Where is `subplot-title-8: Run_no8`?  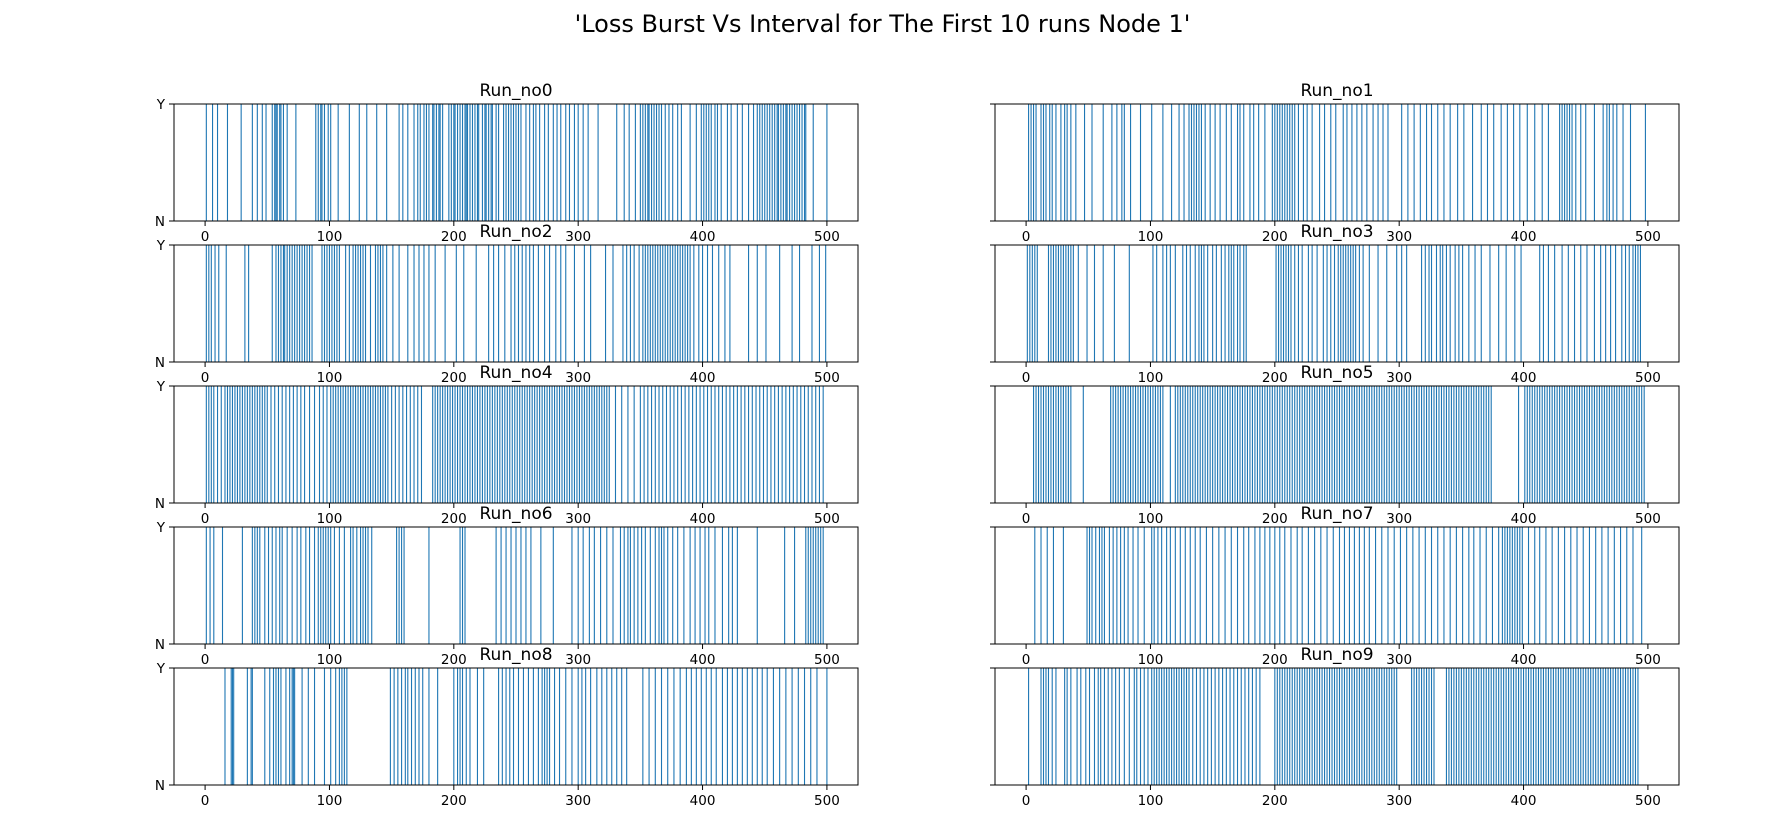 subplot-title-8: Run_no8 is located at coordinates (515, 655).